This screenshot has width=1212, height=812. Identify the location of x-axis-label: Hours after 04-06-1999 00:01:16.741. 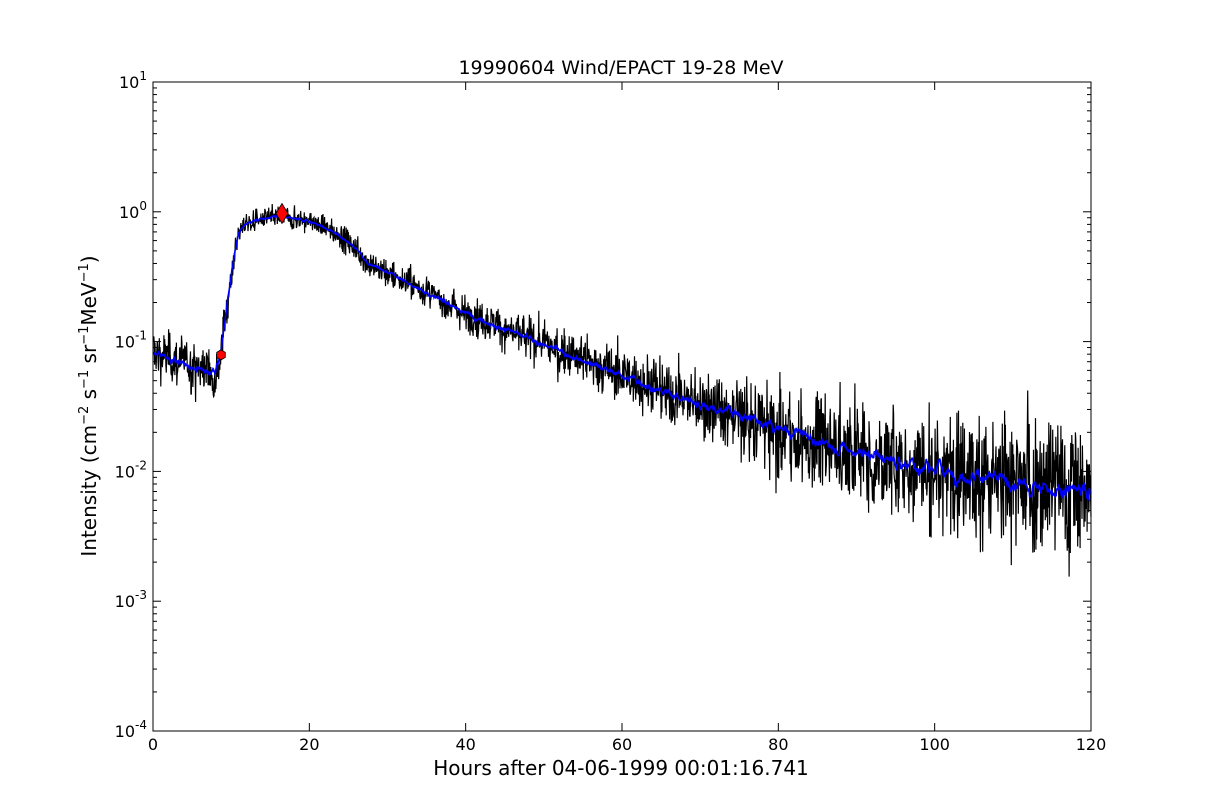
(621, 768).